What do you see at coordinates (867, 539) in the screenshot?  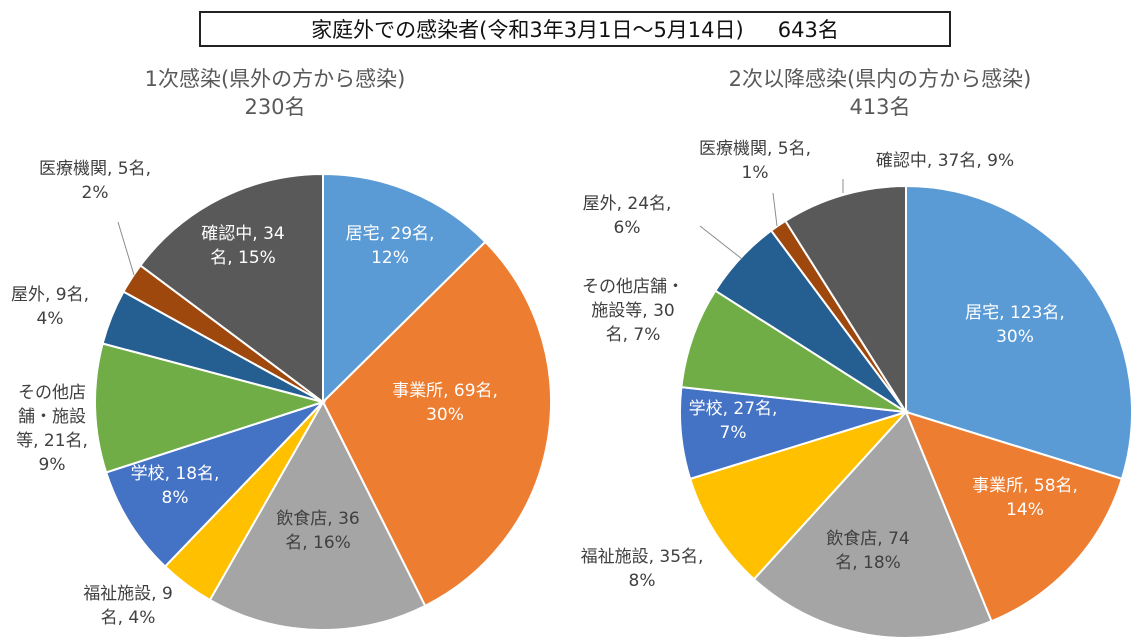 I see `pie2-data-label-2-line-0: 飲食店, 74` at bounding box center [867, 539].